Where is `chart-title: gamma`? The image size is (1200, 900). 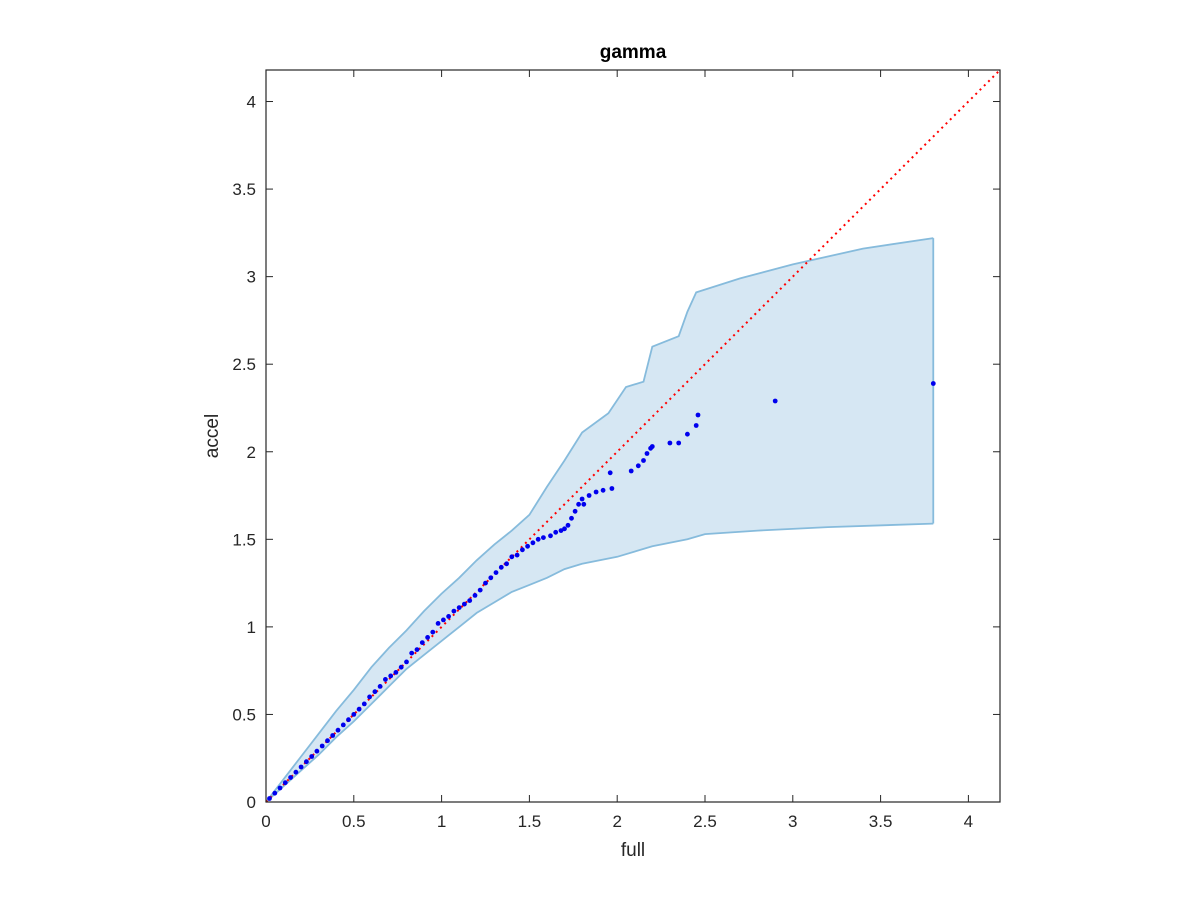 chart-title: gamma is located at coordinates (633, 52).